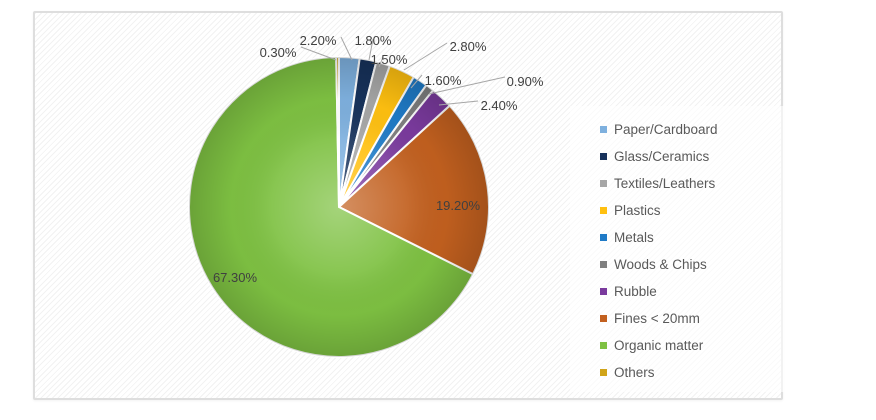 This screenshot has width=876, height=420. I want to click on leader-line-glass-ceramics, so click(371, 49).